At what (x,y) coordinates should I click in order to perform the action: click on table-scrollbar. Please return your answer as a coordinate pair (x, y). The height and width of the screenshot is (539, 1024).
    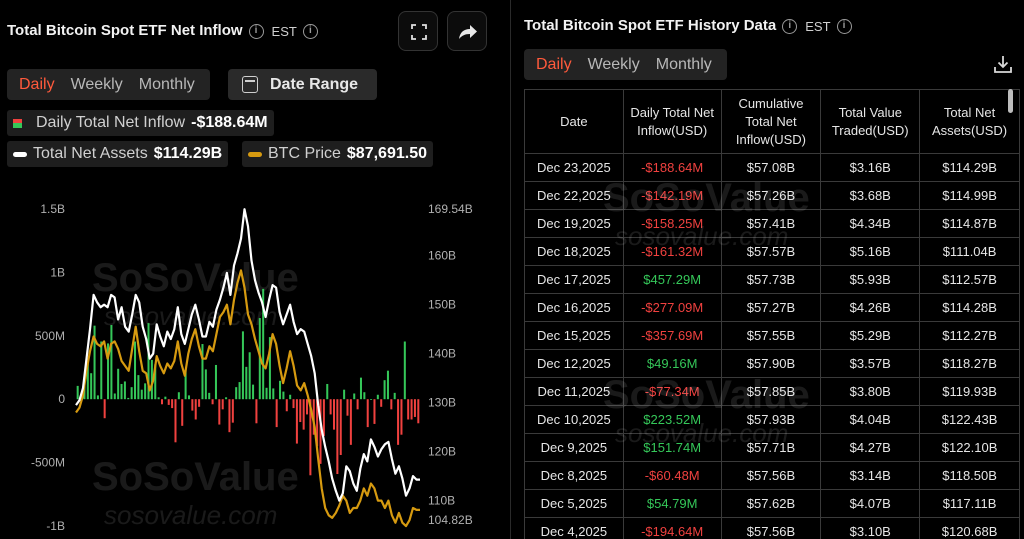
    Looking at the image, I should click on (1010, 101).